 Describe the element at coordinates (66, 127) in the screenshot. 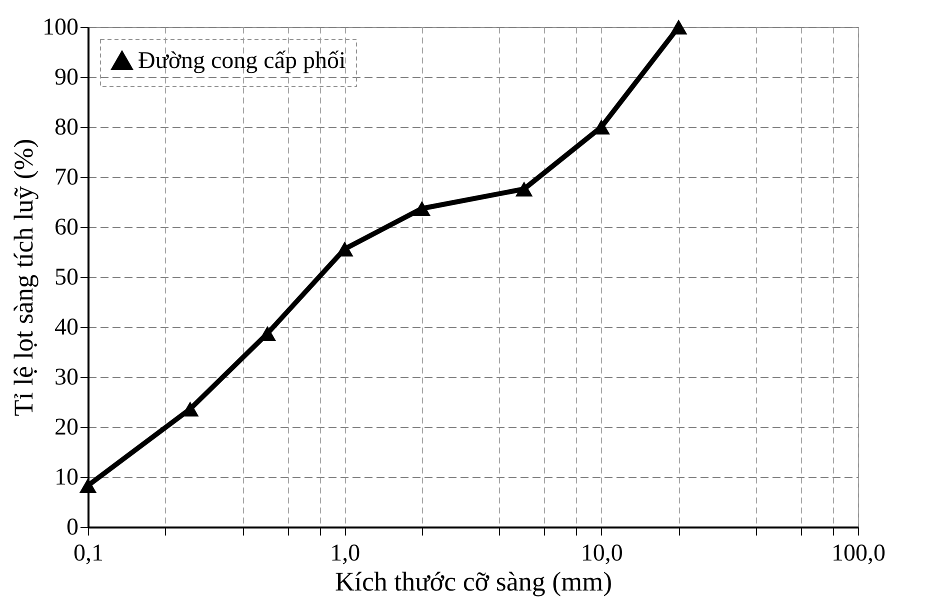

I see `y-tick-label: 80` at that location.